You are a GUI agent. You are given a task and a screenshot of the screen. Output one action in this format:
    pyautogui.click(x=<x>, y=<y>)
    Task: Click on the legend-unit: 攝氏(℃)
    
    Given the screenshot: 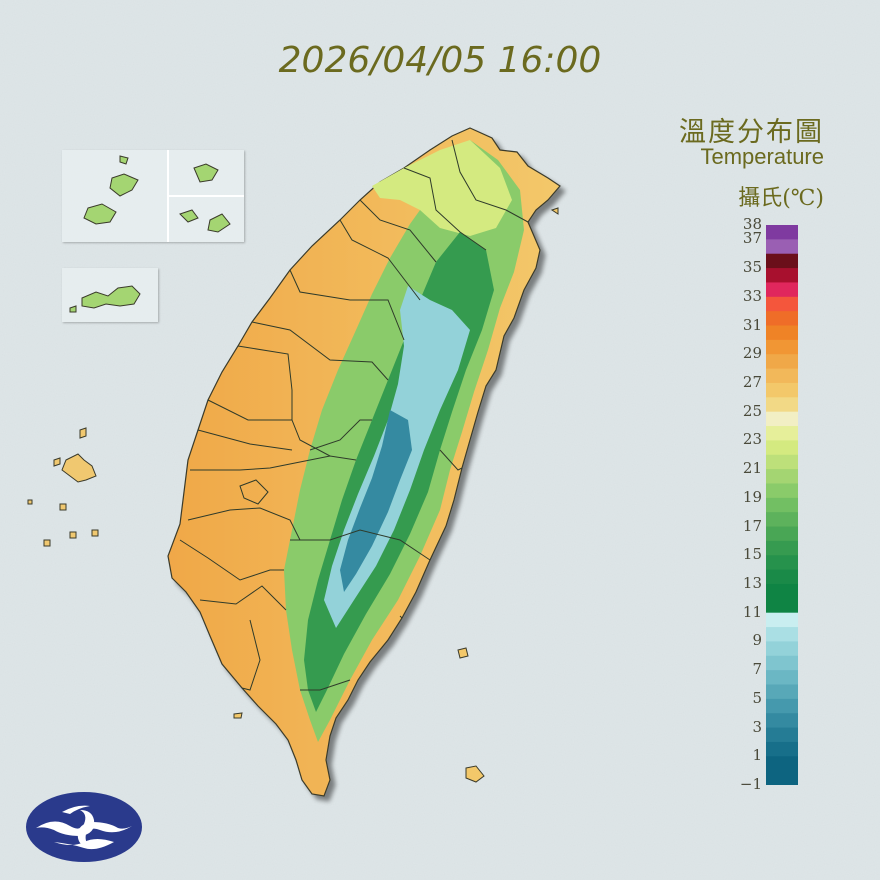 What is the action you would take?
    pyautogui.click(x=781, y=198)
    